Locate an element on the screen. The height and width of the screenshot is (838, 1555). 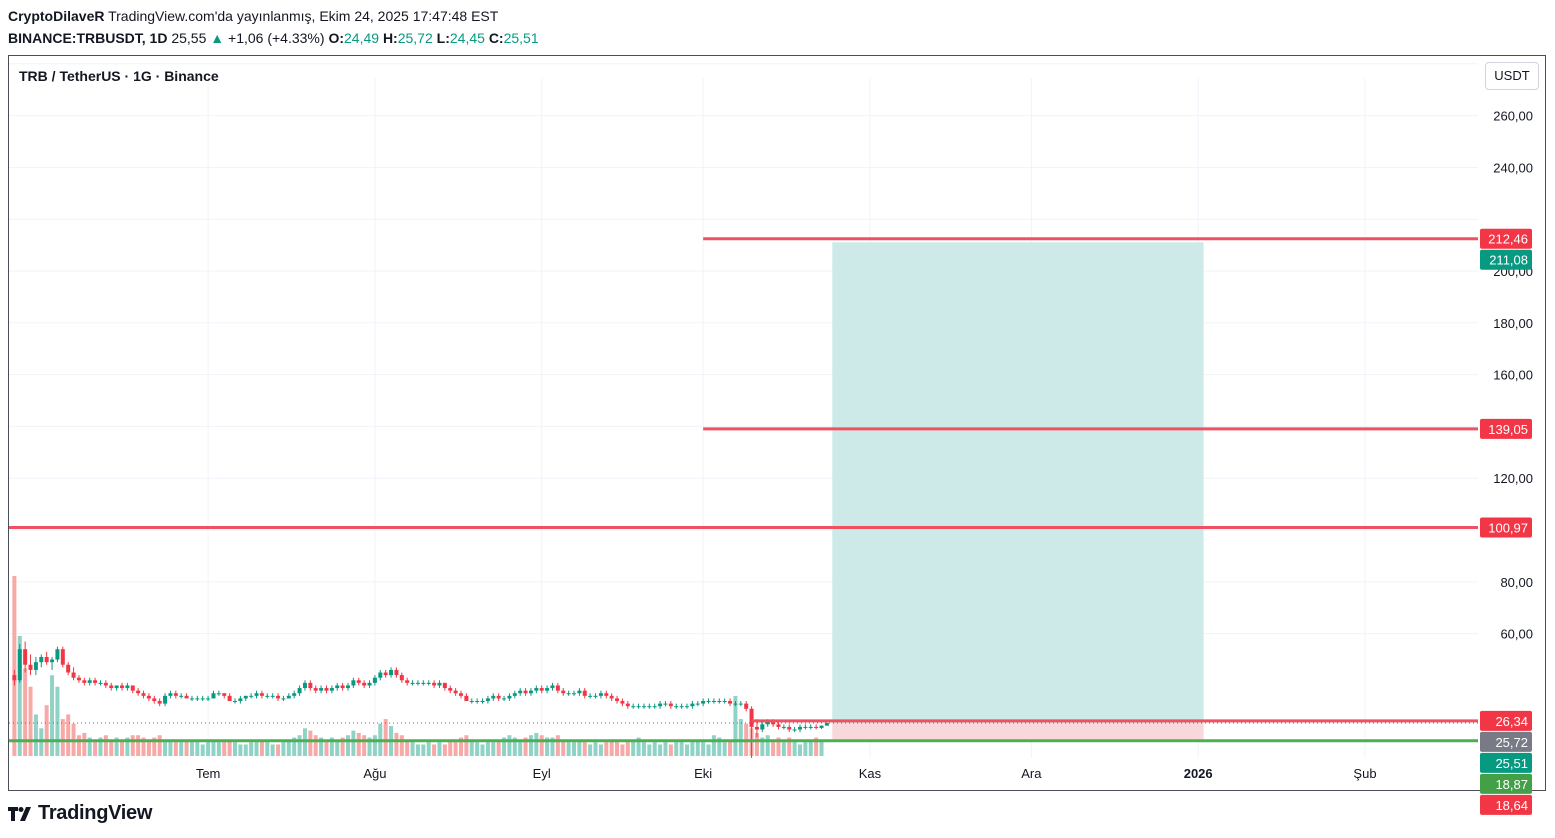
x-tick-label: Tem is located at coordinates (208, 773).